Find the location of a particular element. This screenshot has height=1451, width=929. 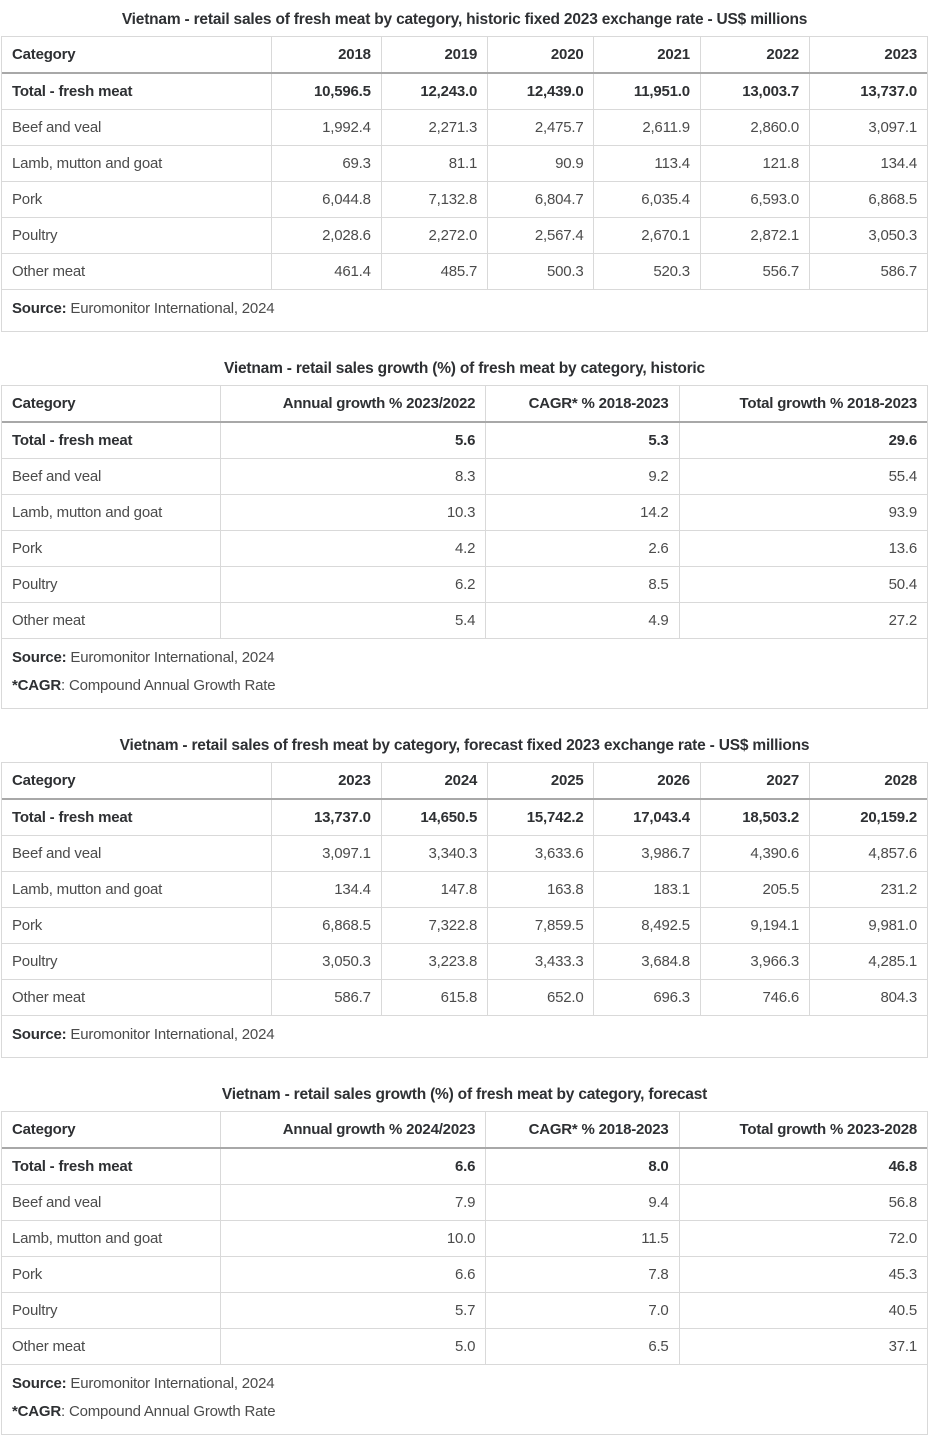

row-value-cell: 6.5 is located at coordinates (582, 1346).